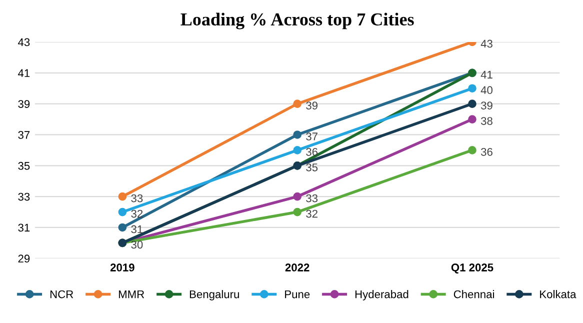 Image resolution: width=583 pixels, height=323 pixels. Describe the element at coordinates (137, 229) in the screenshot. I see `data-label: 31` at that location.